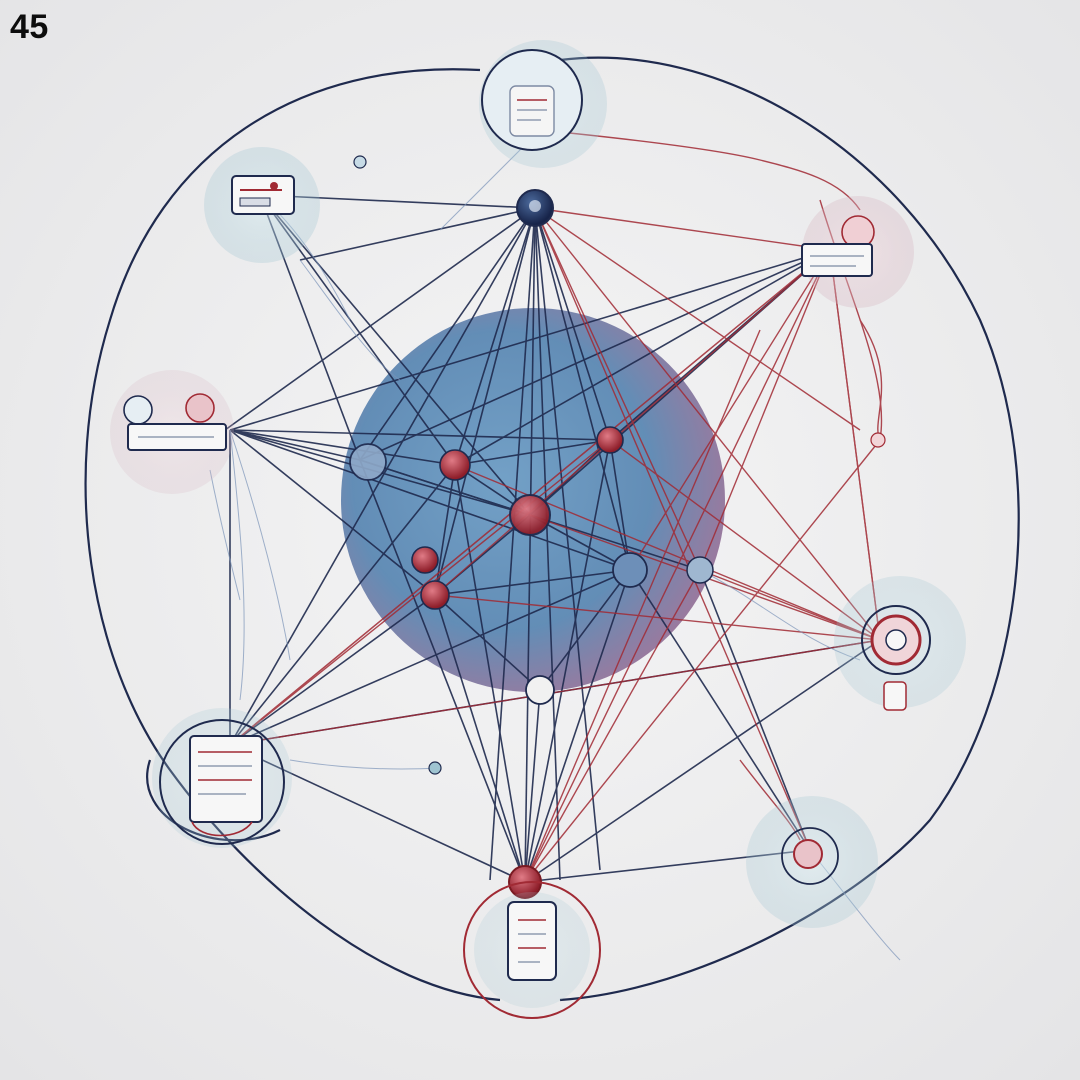 This screenshot has width=1080, height=1080. I want to click on hub-center, so click(530, 515).